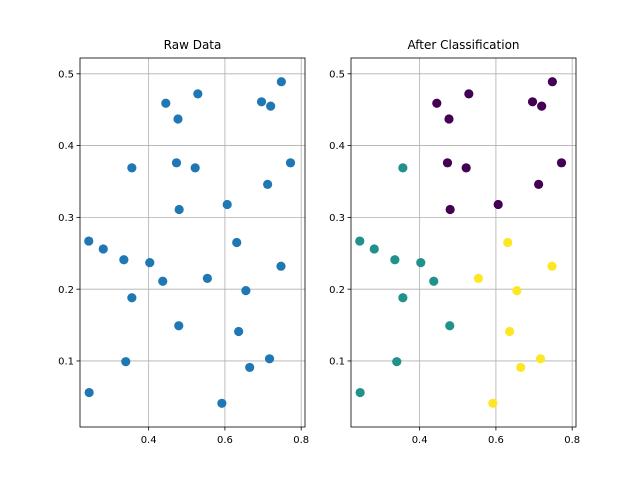 The height and width of the screenshot is (485, 640). I want to click on raw-x-tick-label: 0.6, so click(225, 440).